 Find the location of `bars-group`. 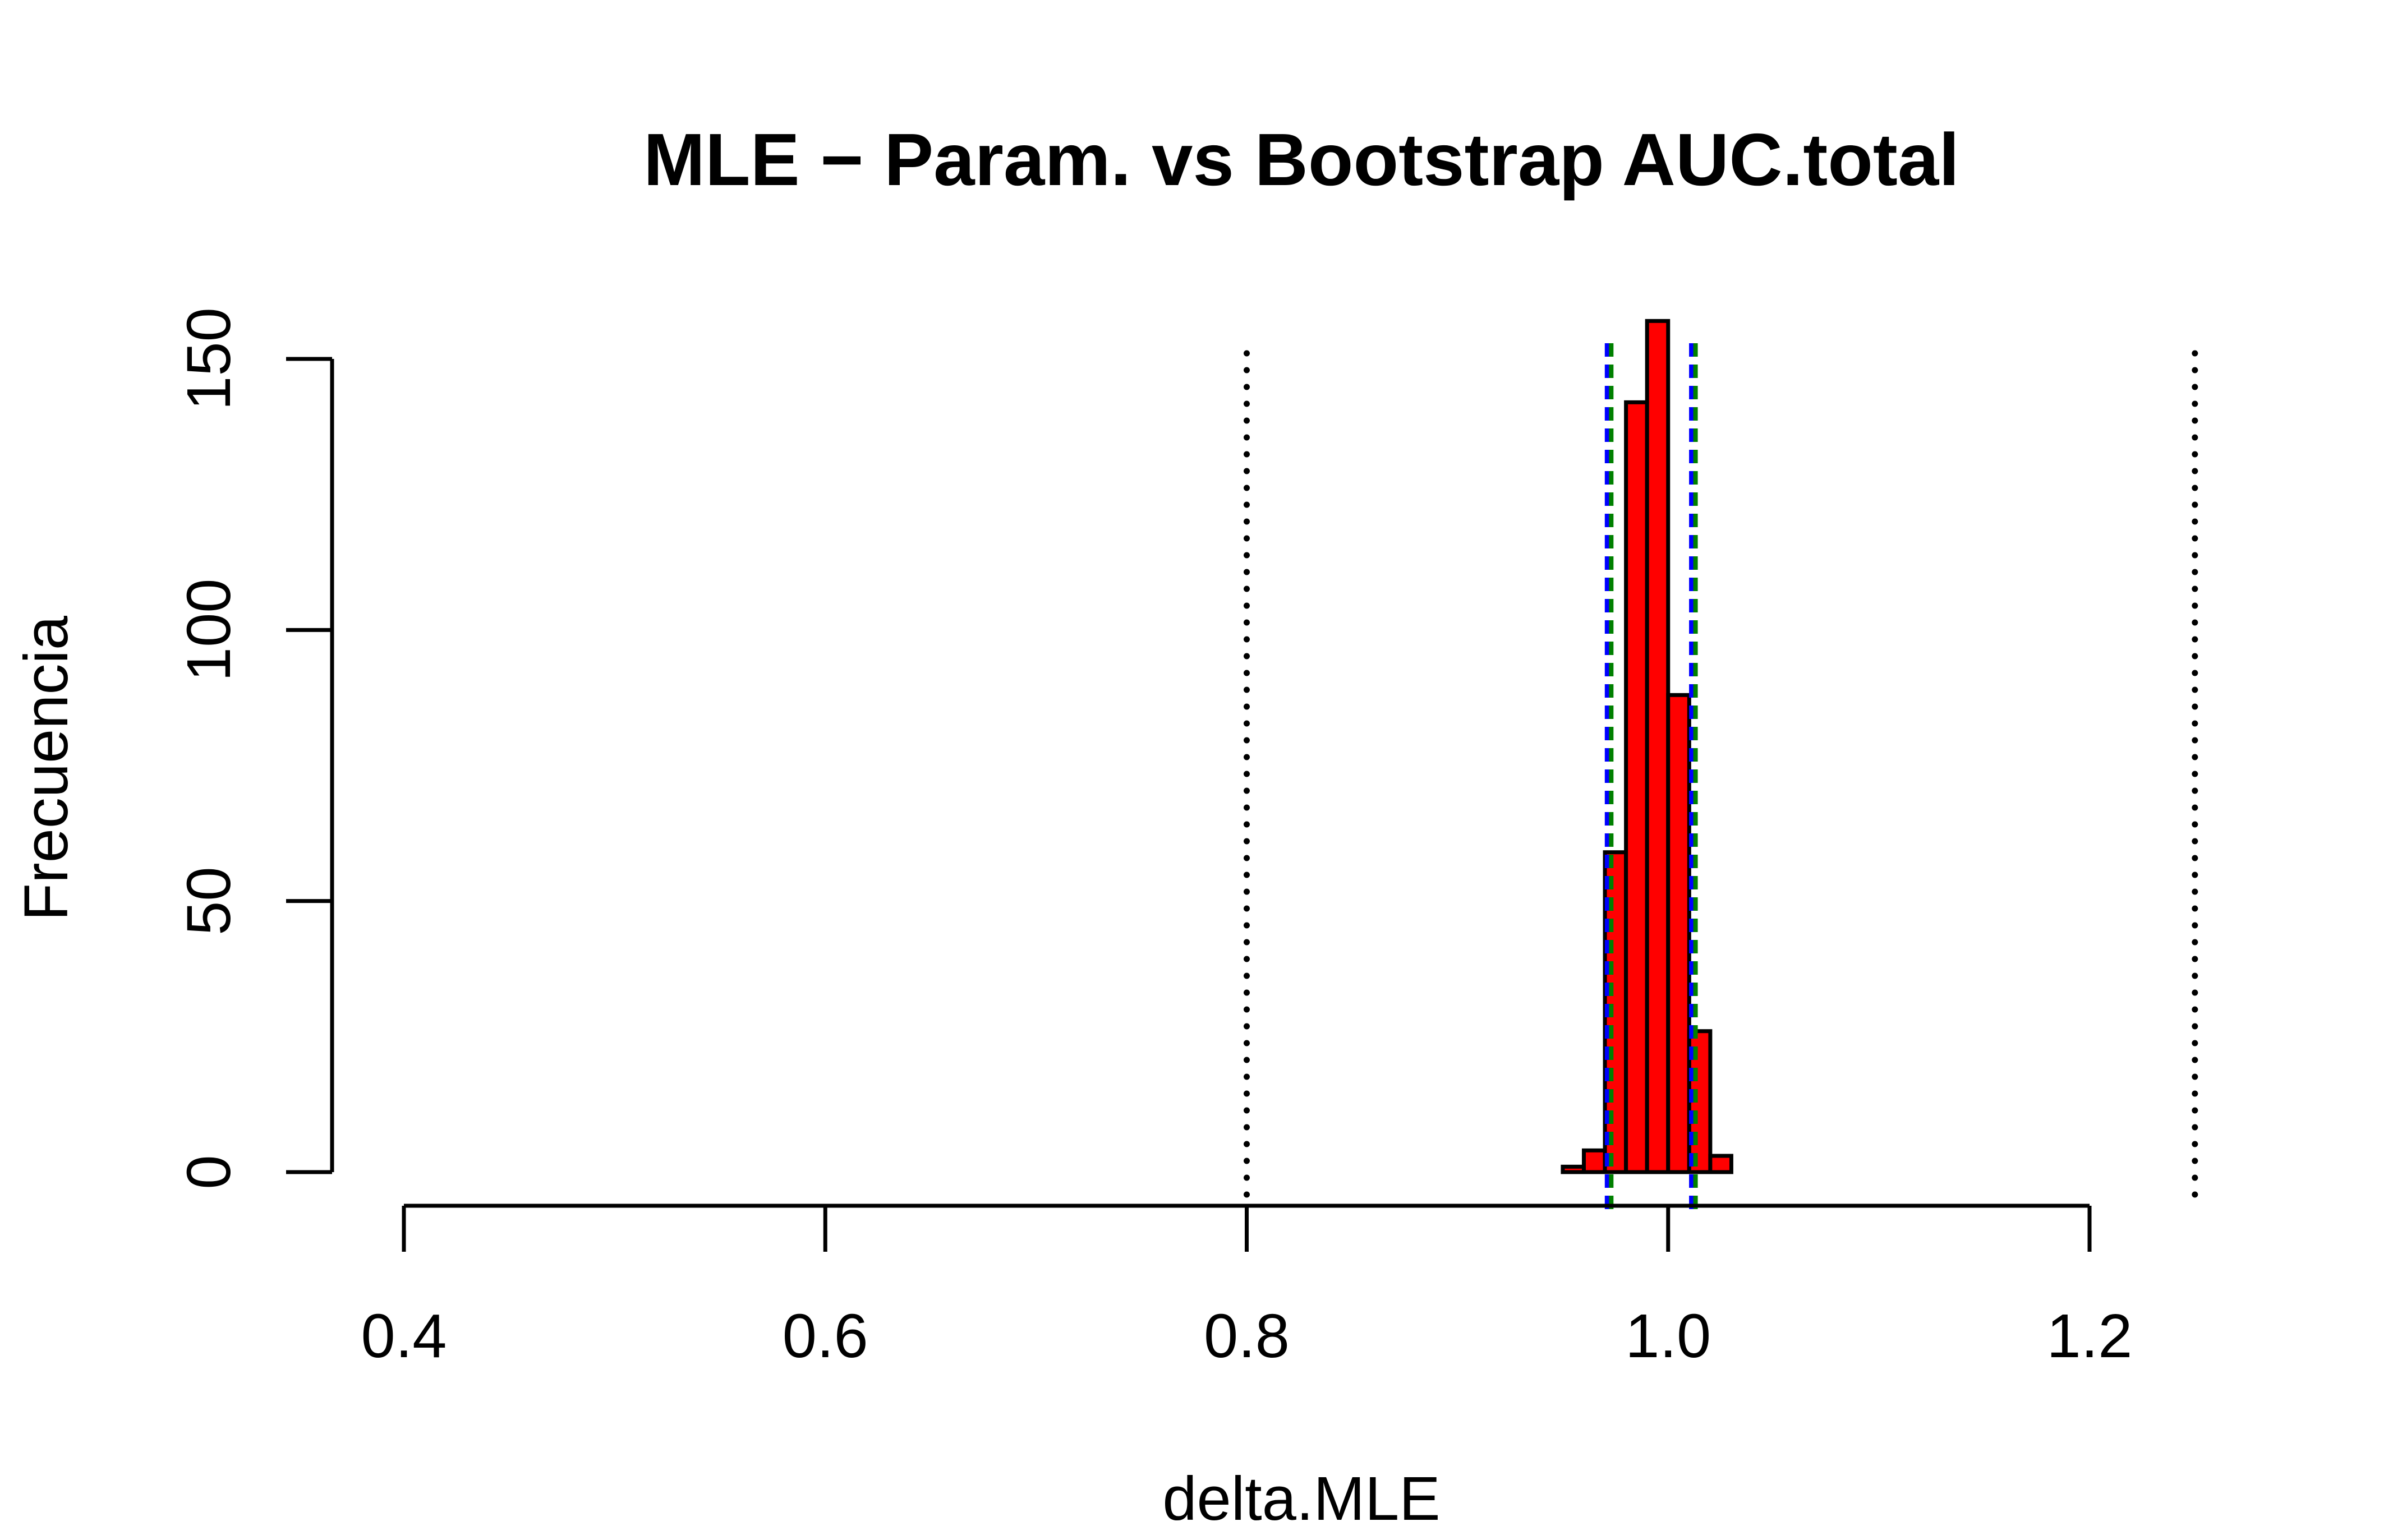

bars-group is located at coordinates (1647, 746).